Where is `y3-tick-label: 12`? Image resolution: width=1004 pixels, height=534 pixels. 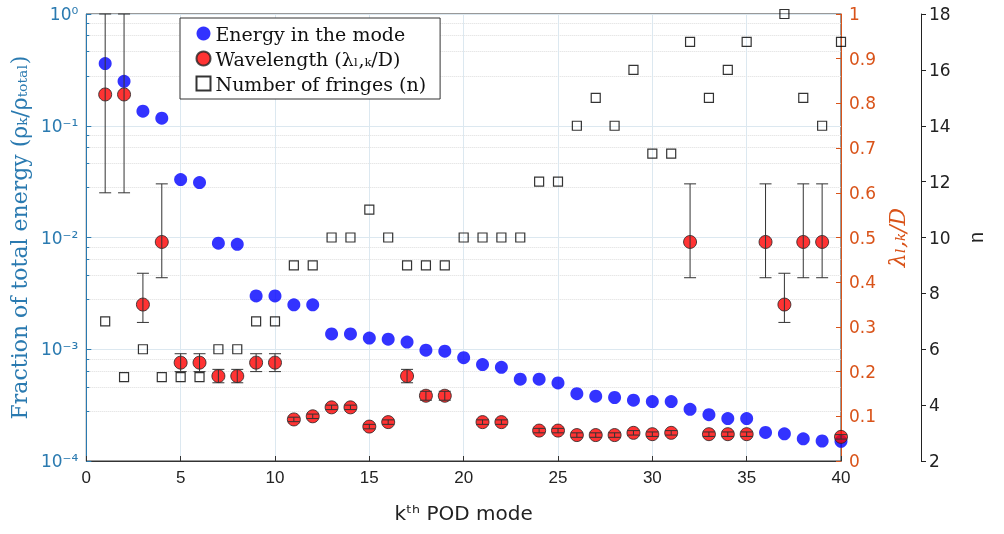
y3-tick-label: 12 is located at coordinates (940, 181).